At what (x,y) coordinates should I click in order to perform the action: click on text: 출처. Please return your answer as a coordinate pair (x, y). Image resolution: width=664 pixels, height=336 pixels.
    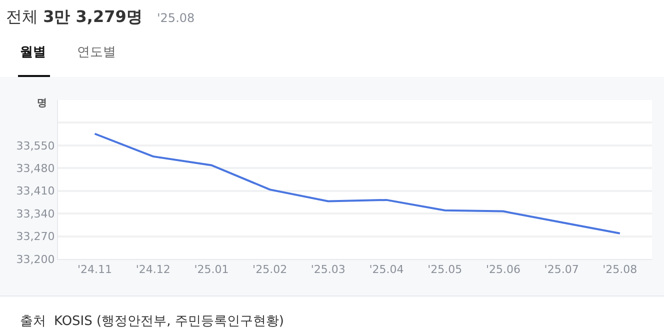
    Looking at the image, I should click on (33, 321).